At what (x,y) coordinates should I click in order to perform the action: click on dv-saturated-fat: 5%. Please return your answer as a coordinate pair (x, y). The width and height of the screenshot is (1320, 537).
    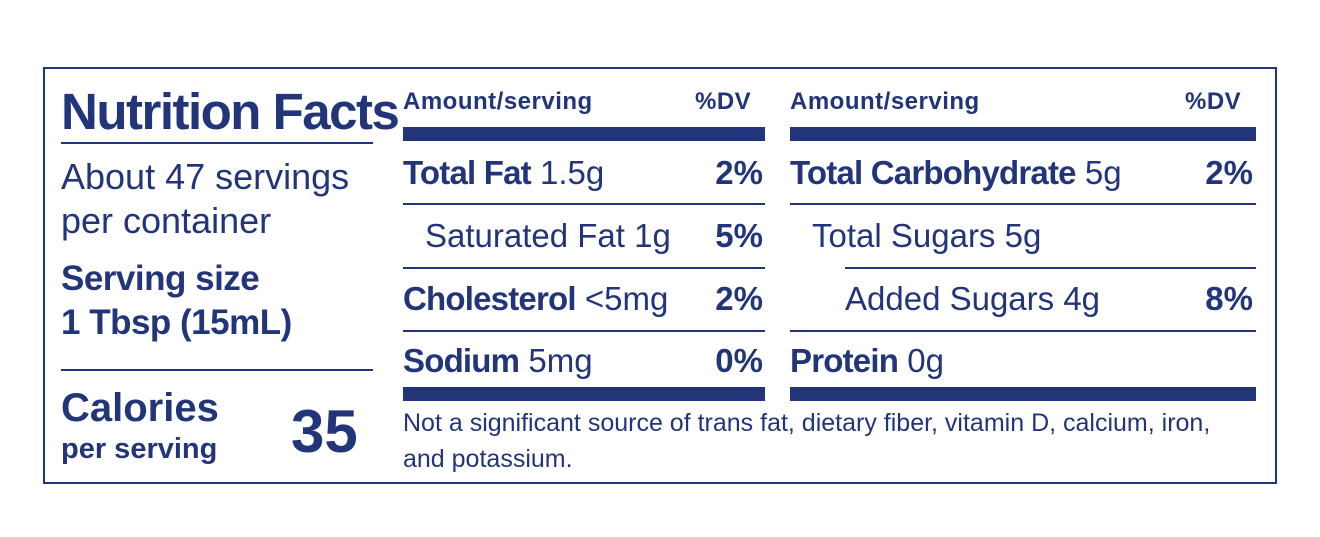
    Looking at the image, I should click on (739, 235).